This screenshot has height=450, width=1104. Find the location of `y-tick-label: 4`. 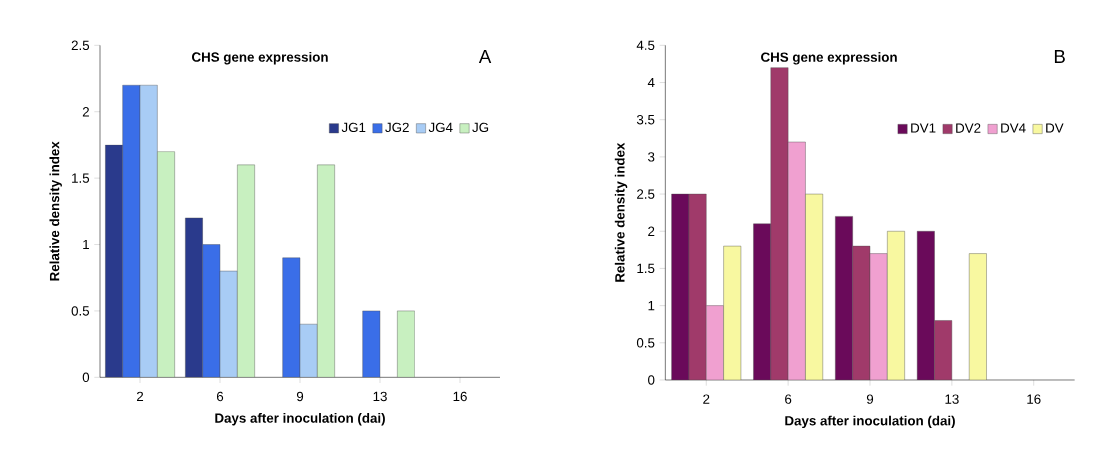

y-tick-label: 4 is located at coordinates (651, 82).